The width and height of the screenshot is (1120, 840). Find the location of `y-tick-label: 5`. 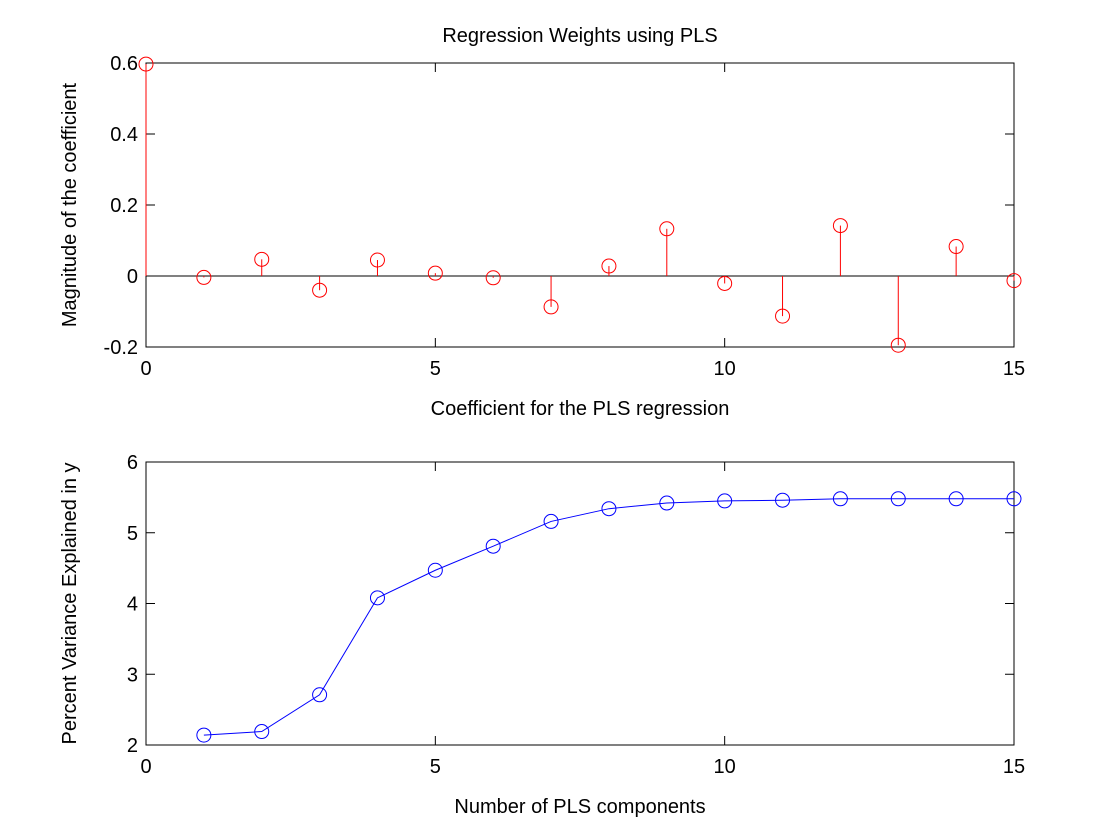

y-tick-label: 5 is located at coordinates (132, 534).